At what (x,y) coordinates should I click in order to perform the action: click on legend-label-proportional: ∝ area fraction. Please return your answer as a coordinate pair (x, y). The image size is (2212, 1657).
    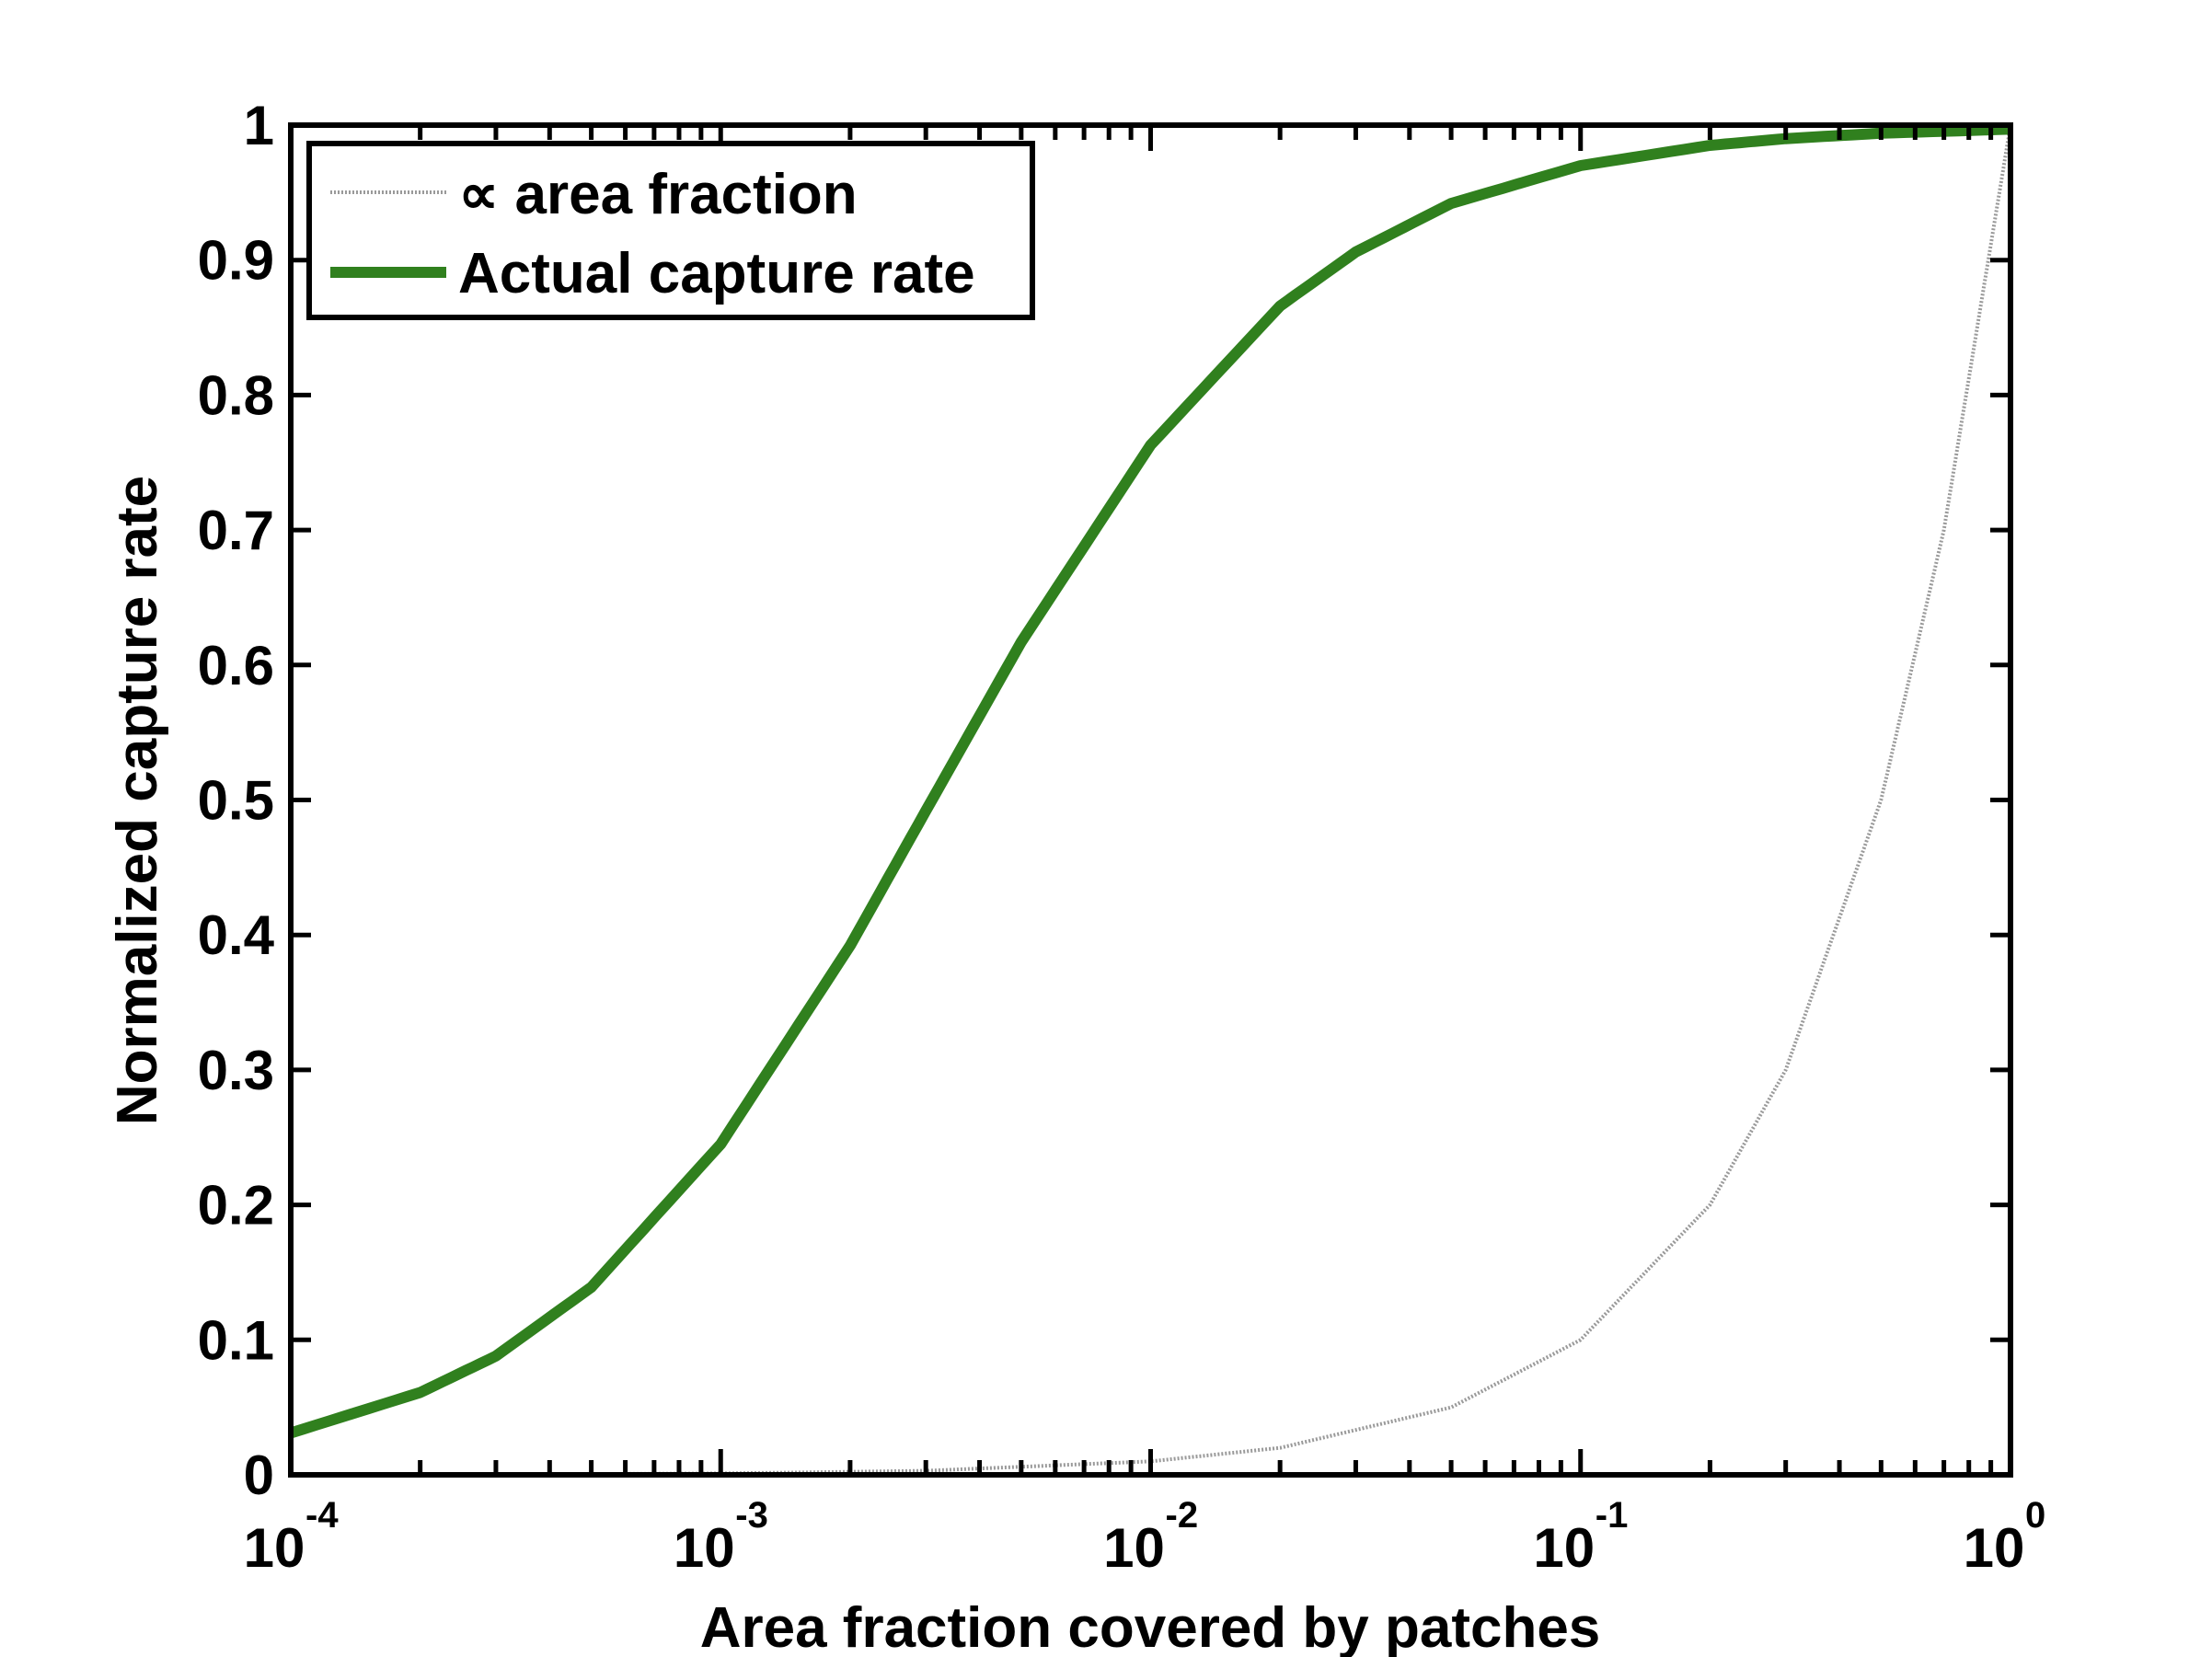
    Looking at the image, I should click on (658, 194).